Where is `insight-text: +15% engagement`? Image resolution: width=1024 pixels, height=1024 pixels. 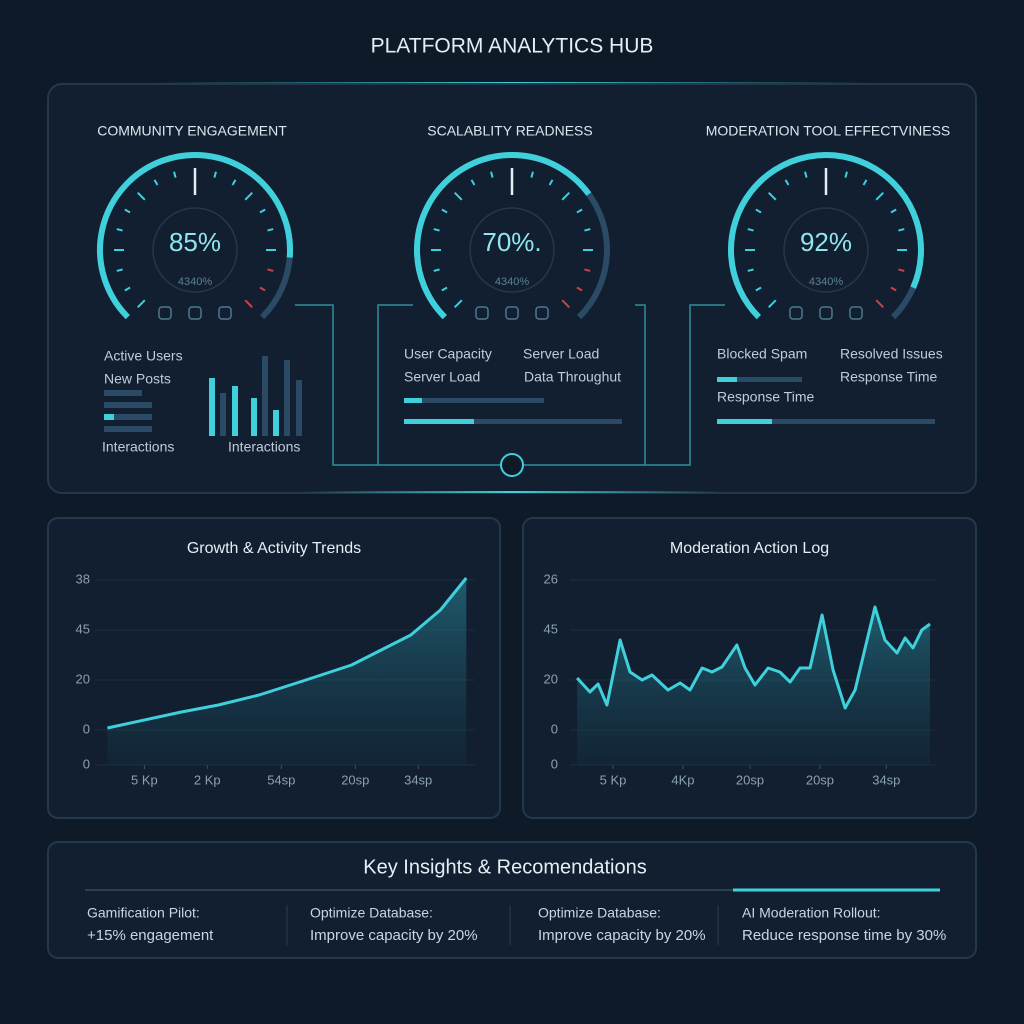
insight-text: +15% engagement is located at coordinates (150, 935).